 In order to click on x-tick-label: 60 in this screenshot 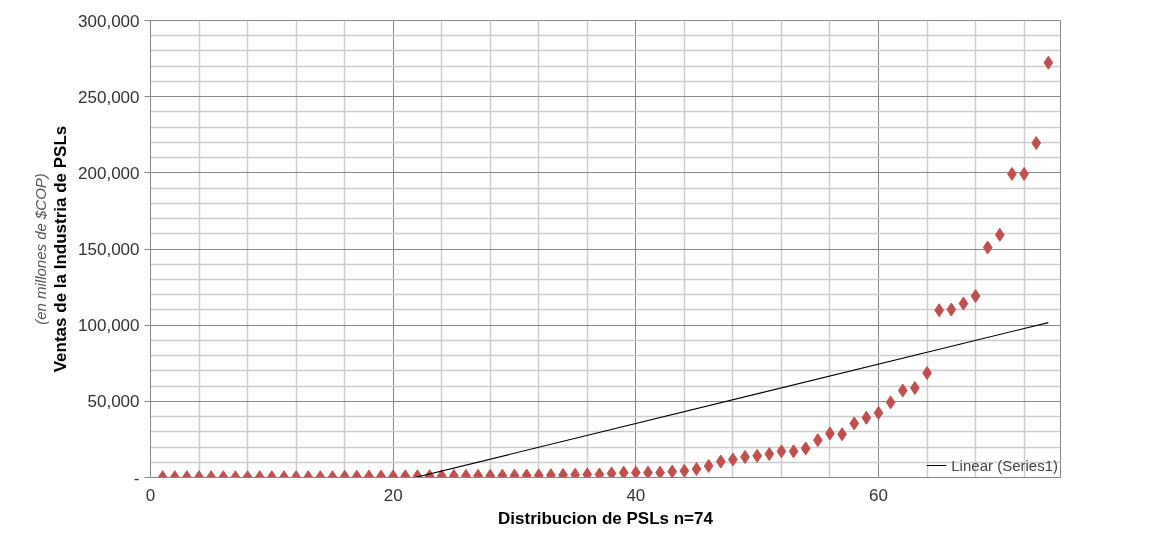, I will do `click(878, 495)`.